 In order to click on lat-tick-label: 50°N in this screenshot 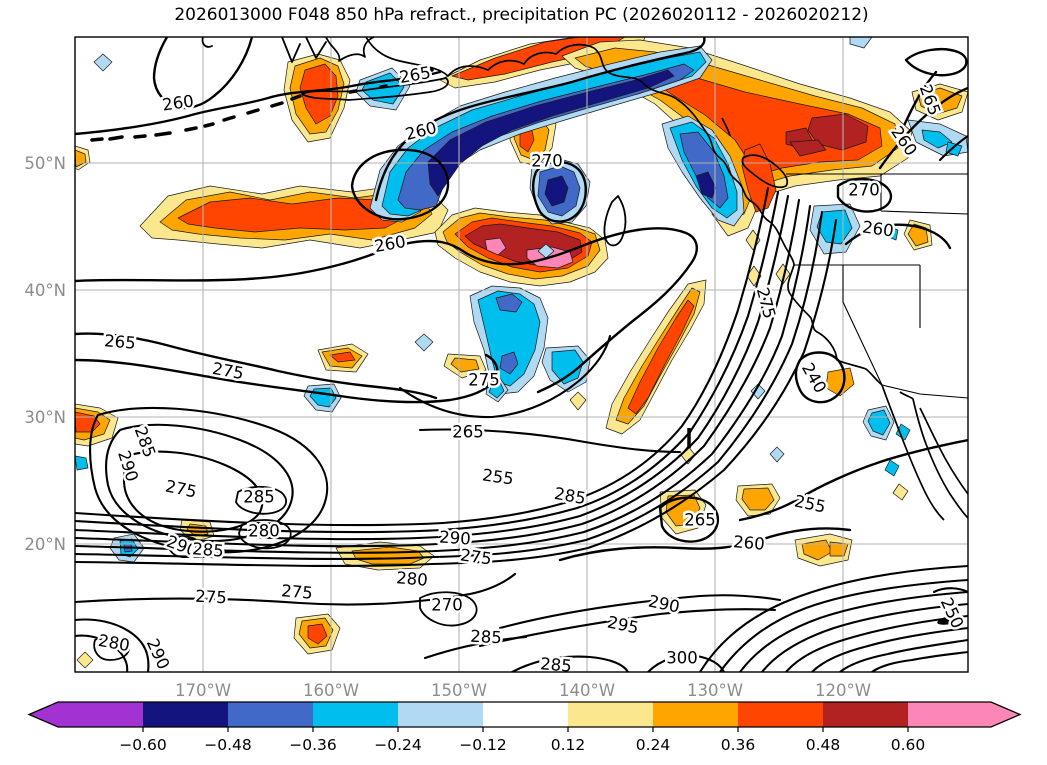, I will do `click(45, 163)`.